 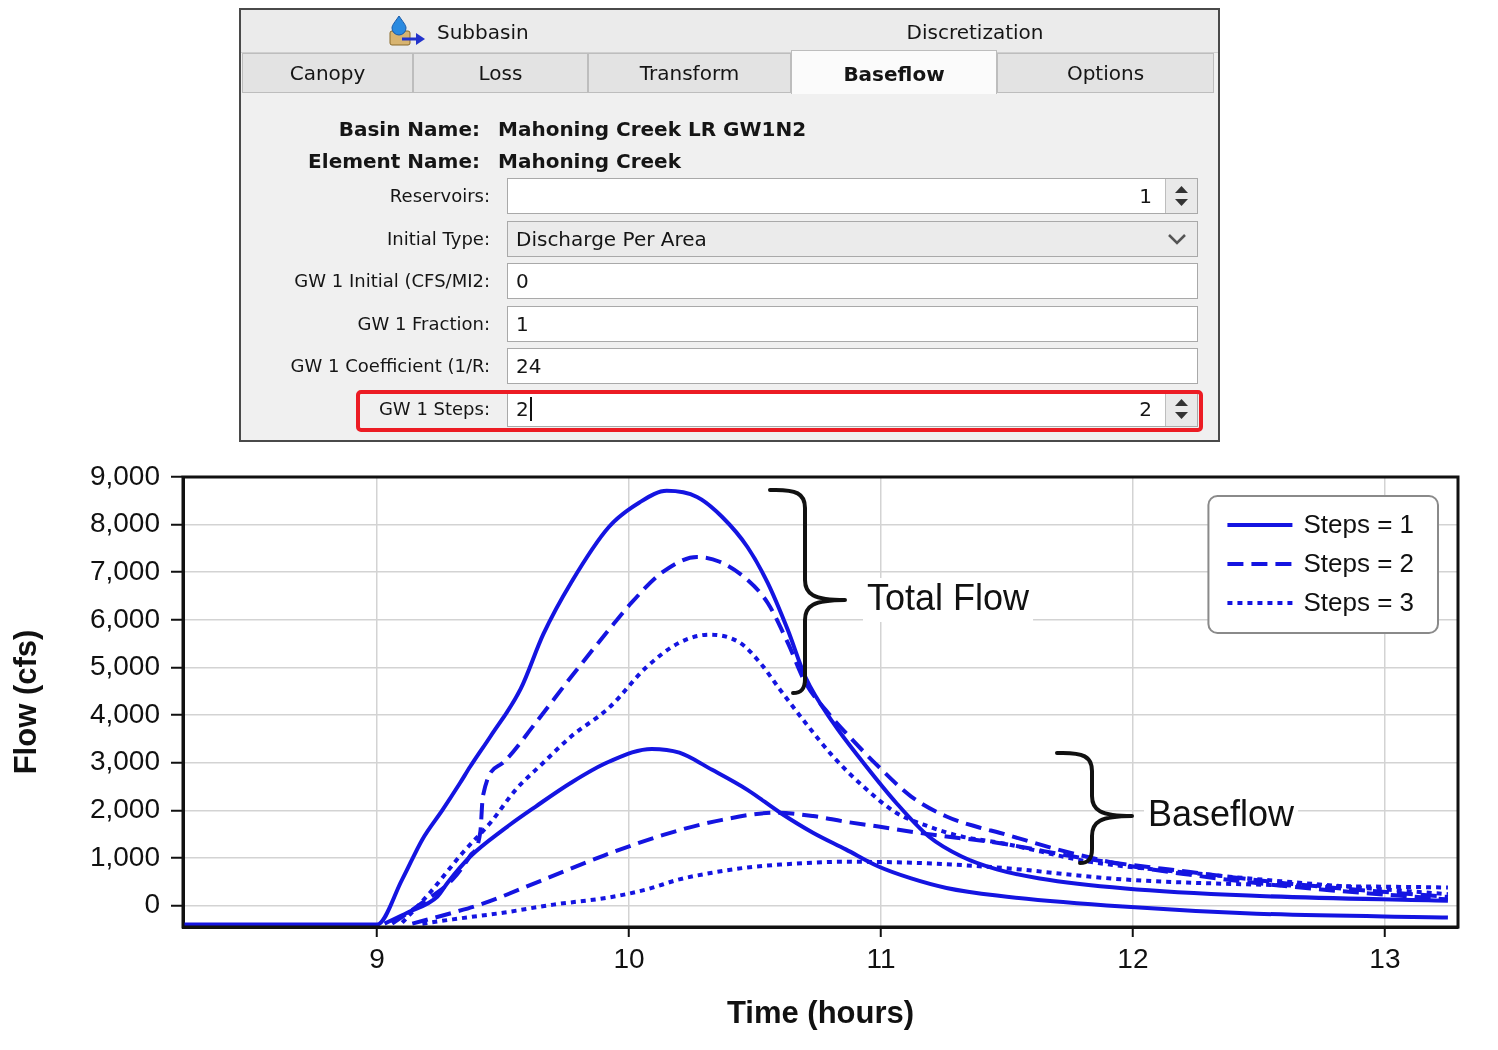 I want to click on text: GW 1 Initial (CFS/MI2:, so click(x=392, y=280).